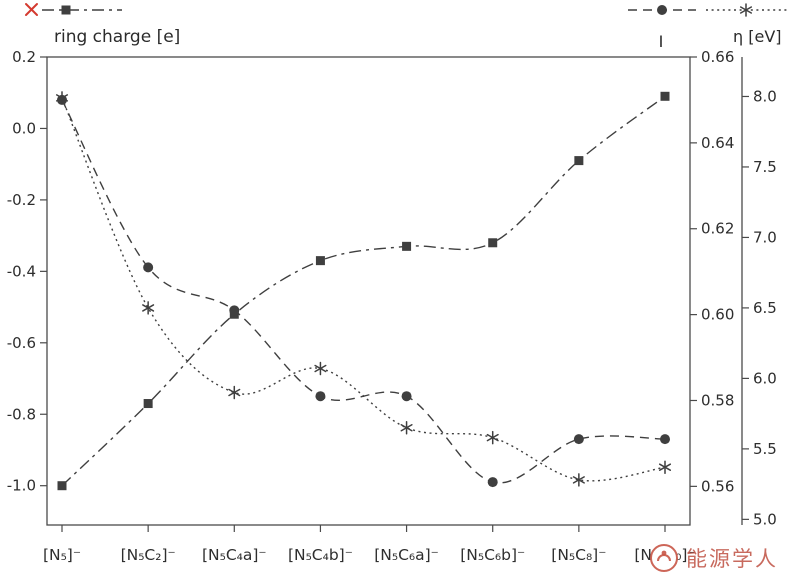 Image resolution: width=800 pixels, height=587 pixels. What do you see at coordinates (234, 555) in the screenshot?
I see `x-category-label: [N₅C₄a]⁻` at bounding box center [234, 555].